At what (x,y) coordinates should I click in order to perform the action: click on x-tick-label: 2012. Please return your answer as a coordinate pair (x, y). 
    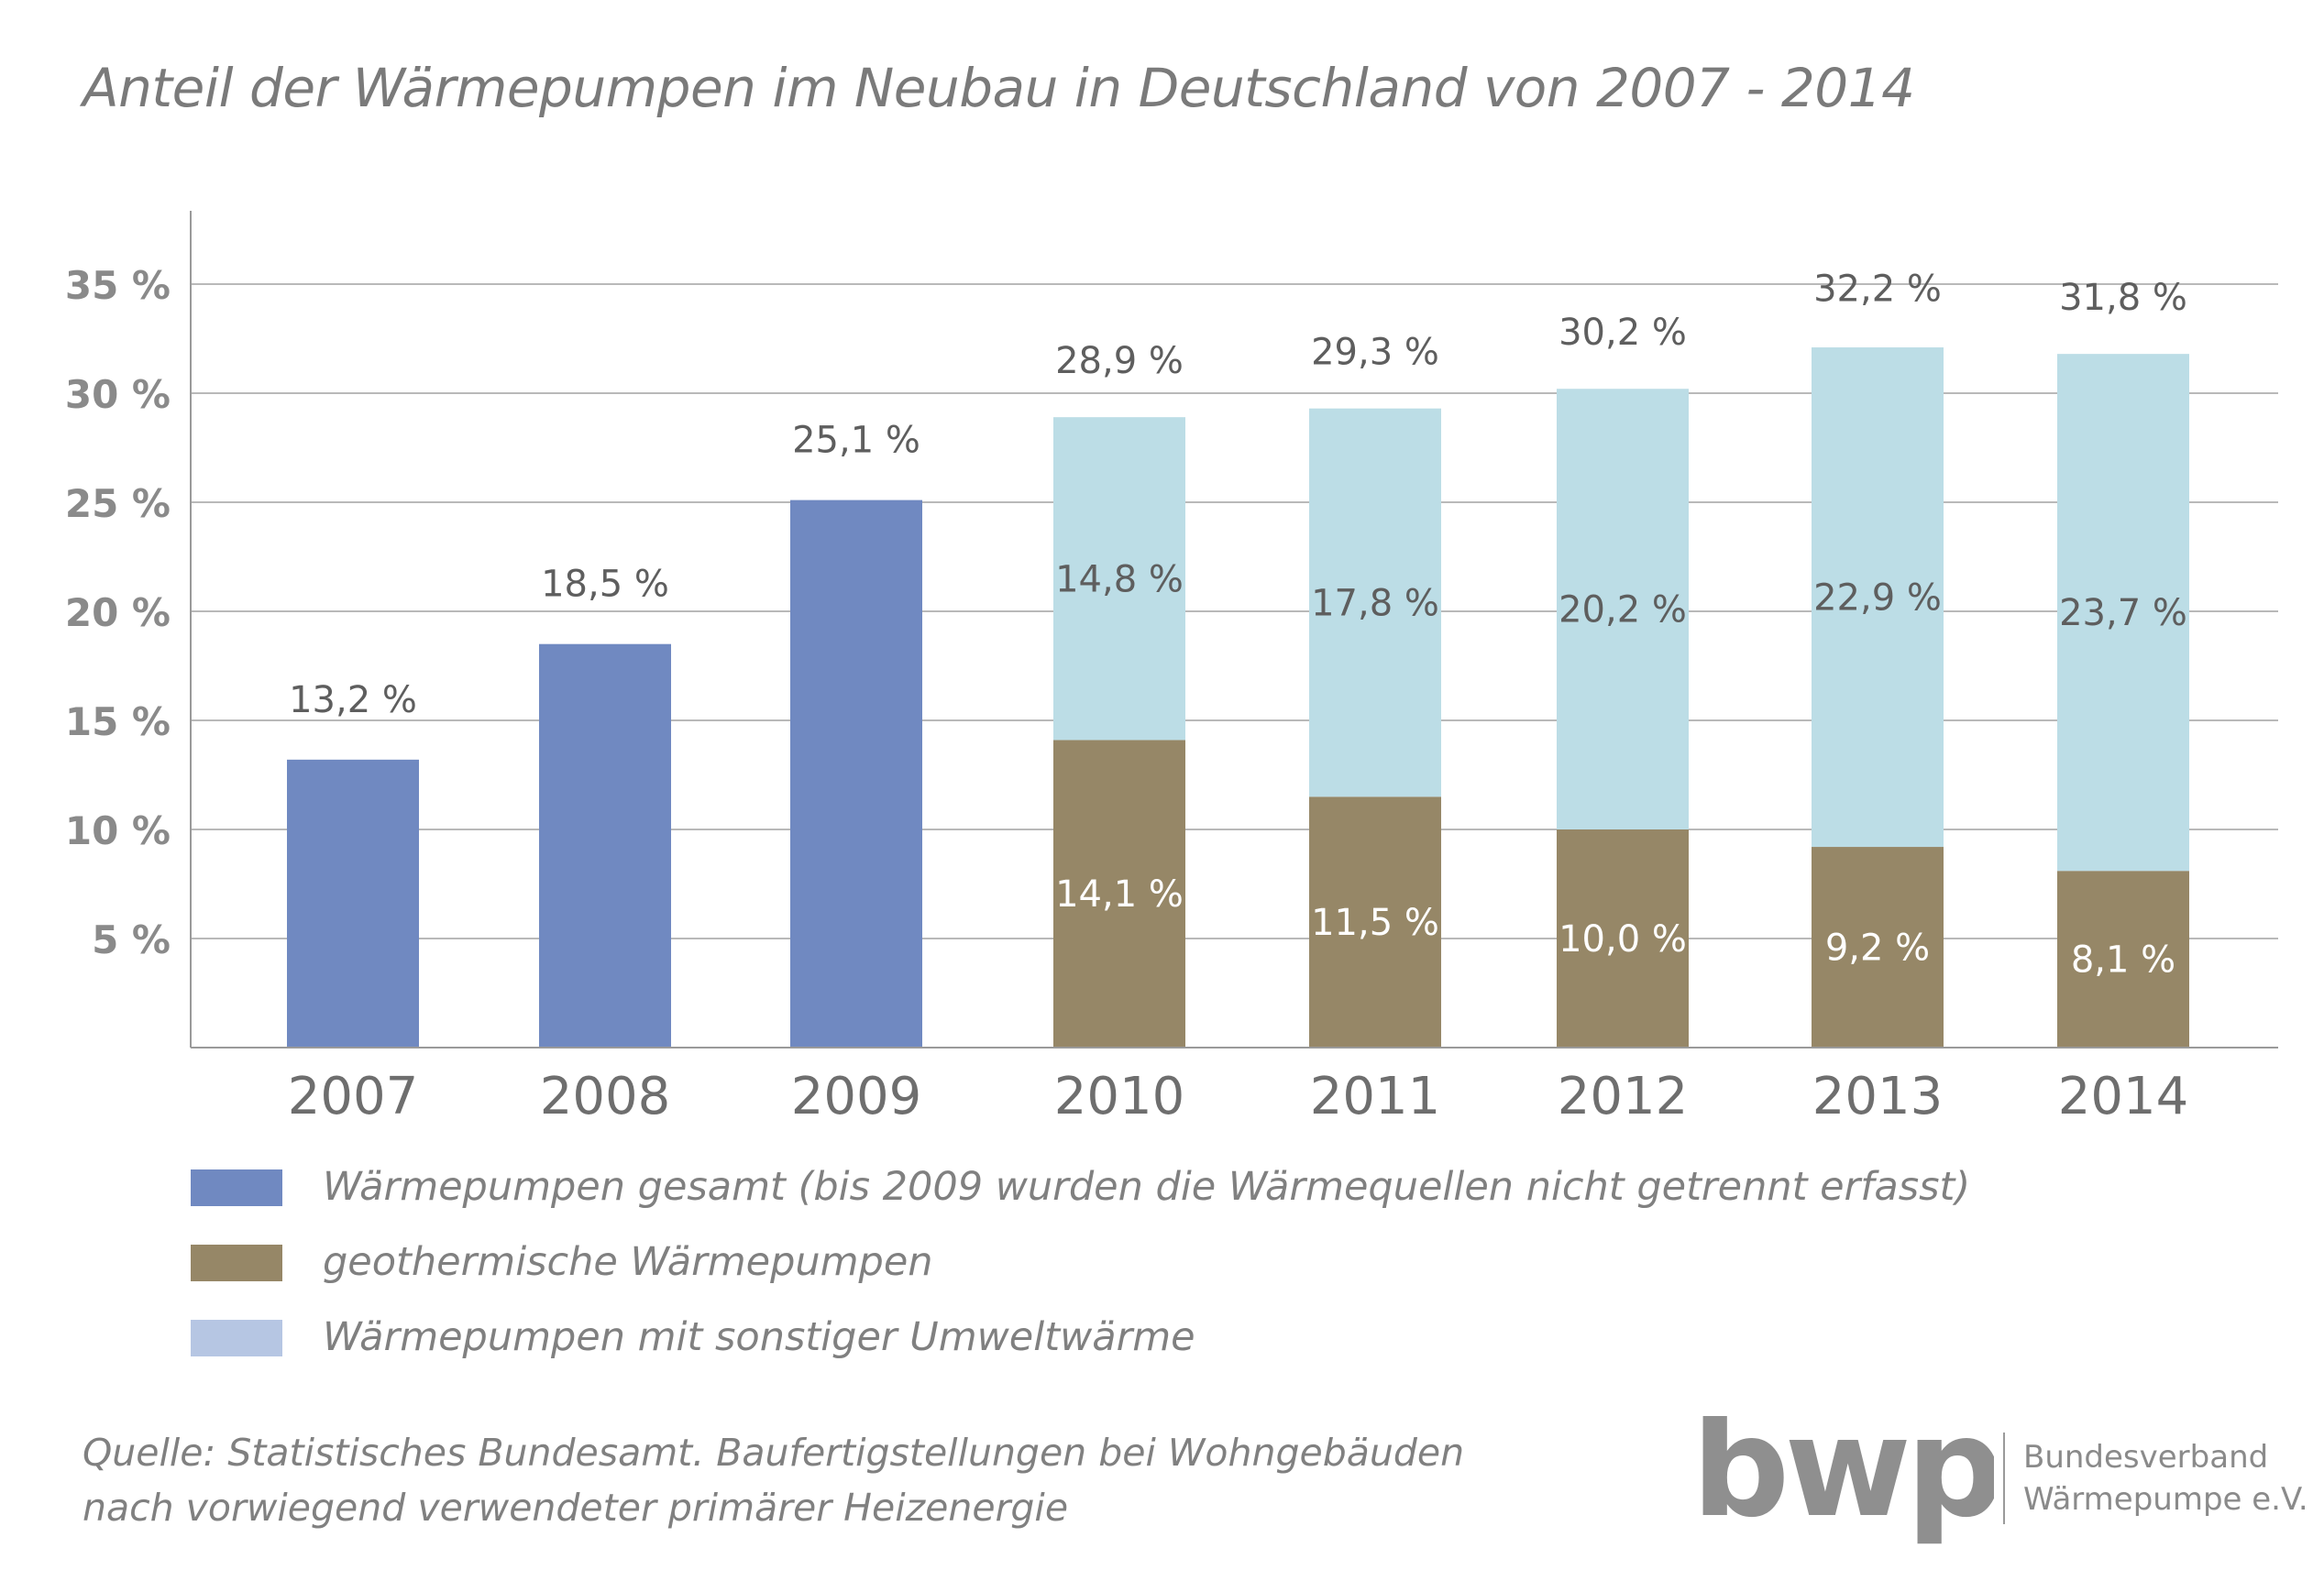
    Looking at the image, I should click on (1623, 1097).